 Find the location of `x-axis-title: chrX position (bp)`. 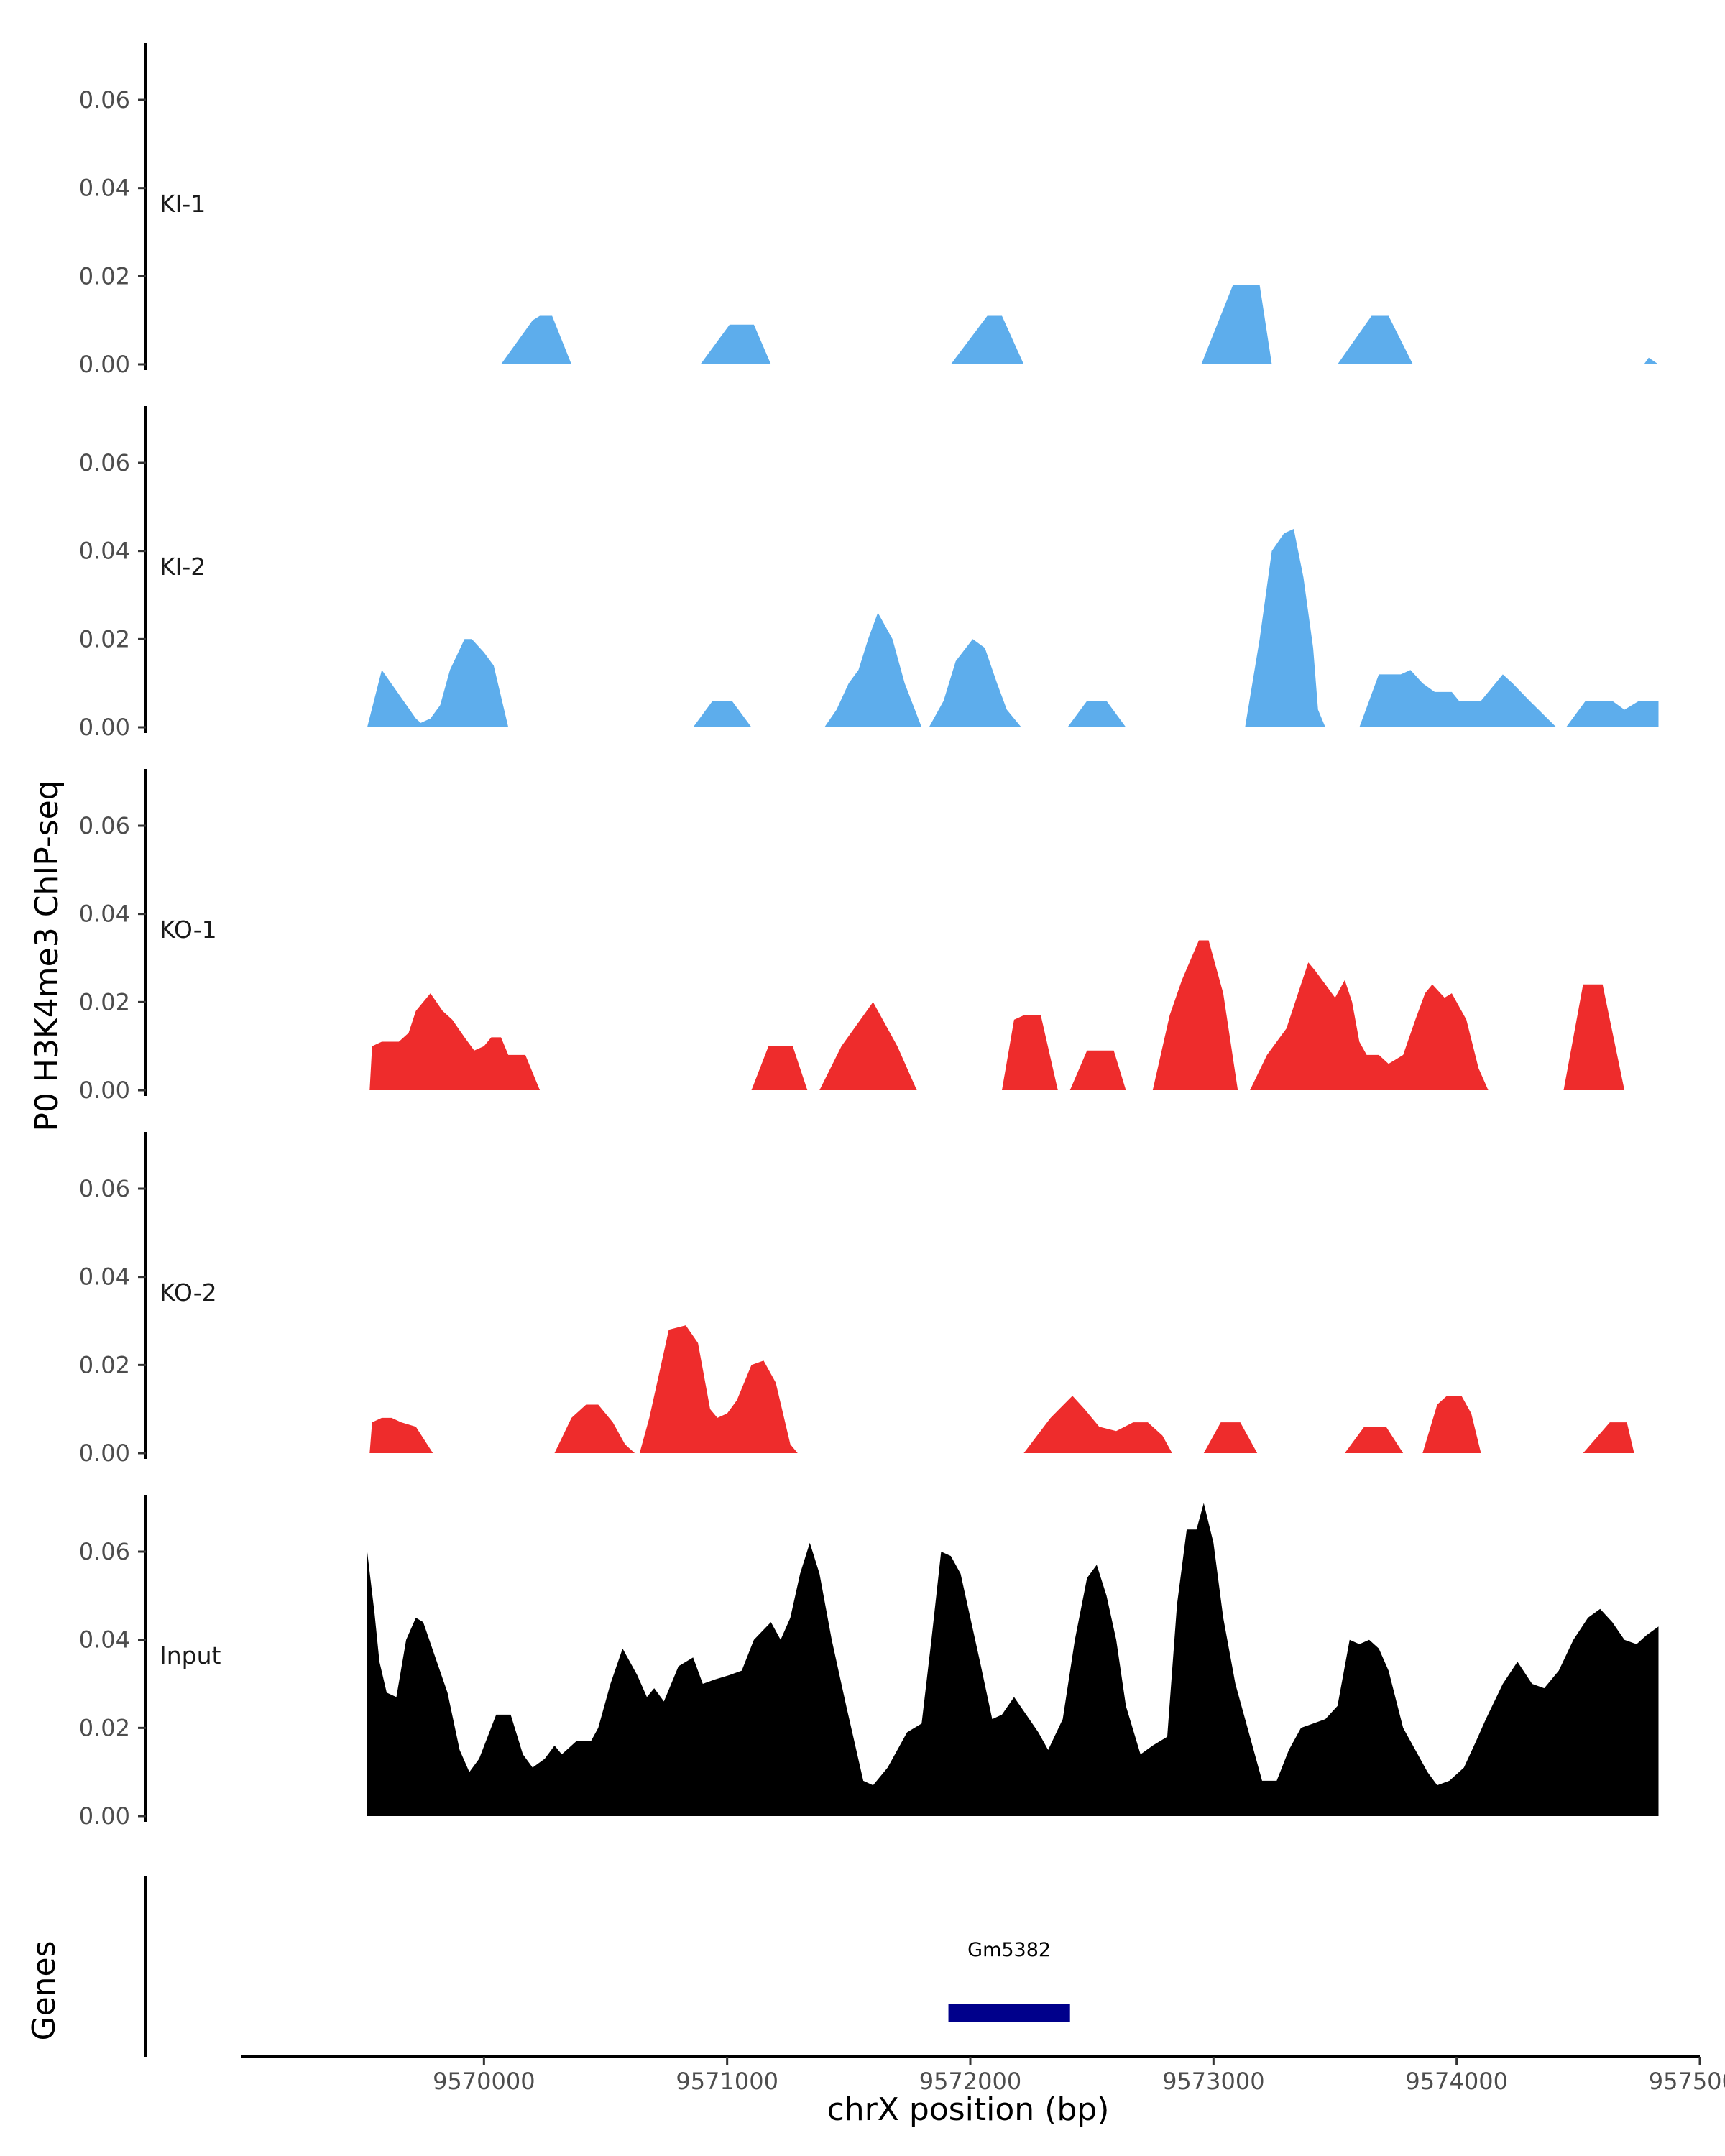

x-axis-title: chrX position (bp) is located at coordinates (968, 2109).